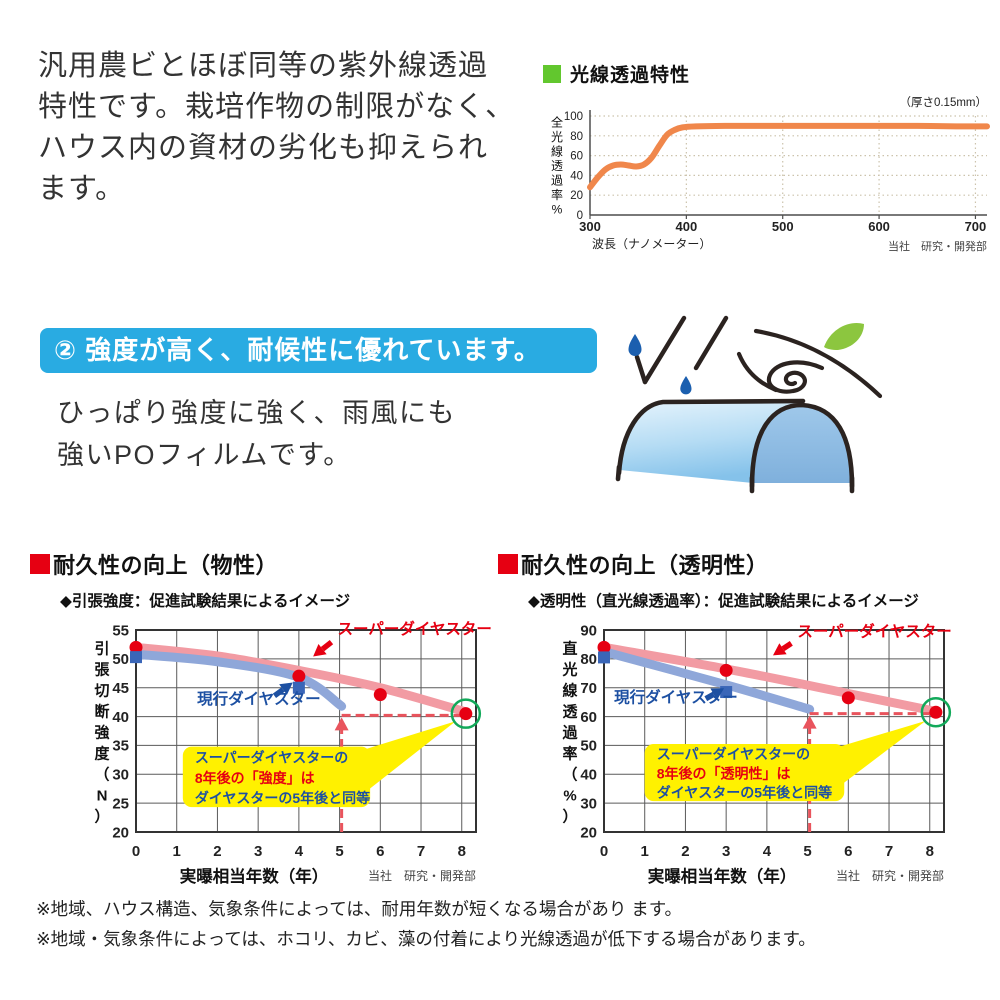 The image size is (1000, 1000). I want to click on durability-strength-subtitle: ◆引張強度：促進試験結果によるイメージ, so click(205, 601).